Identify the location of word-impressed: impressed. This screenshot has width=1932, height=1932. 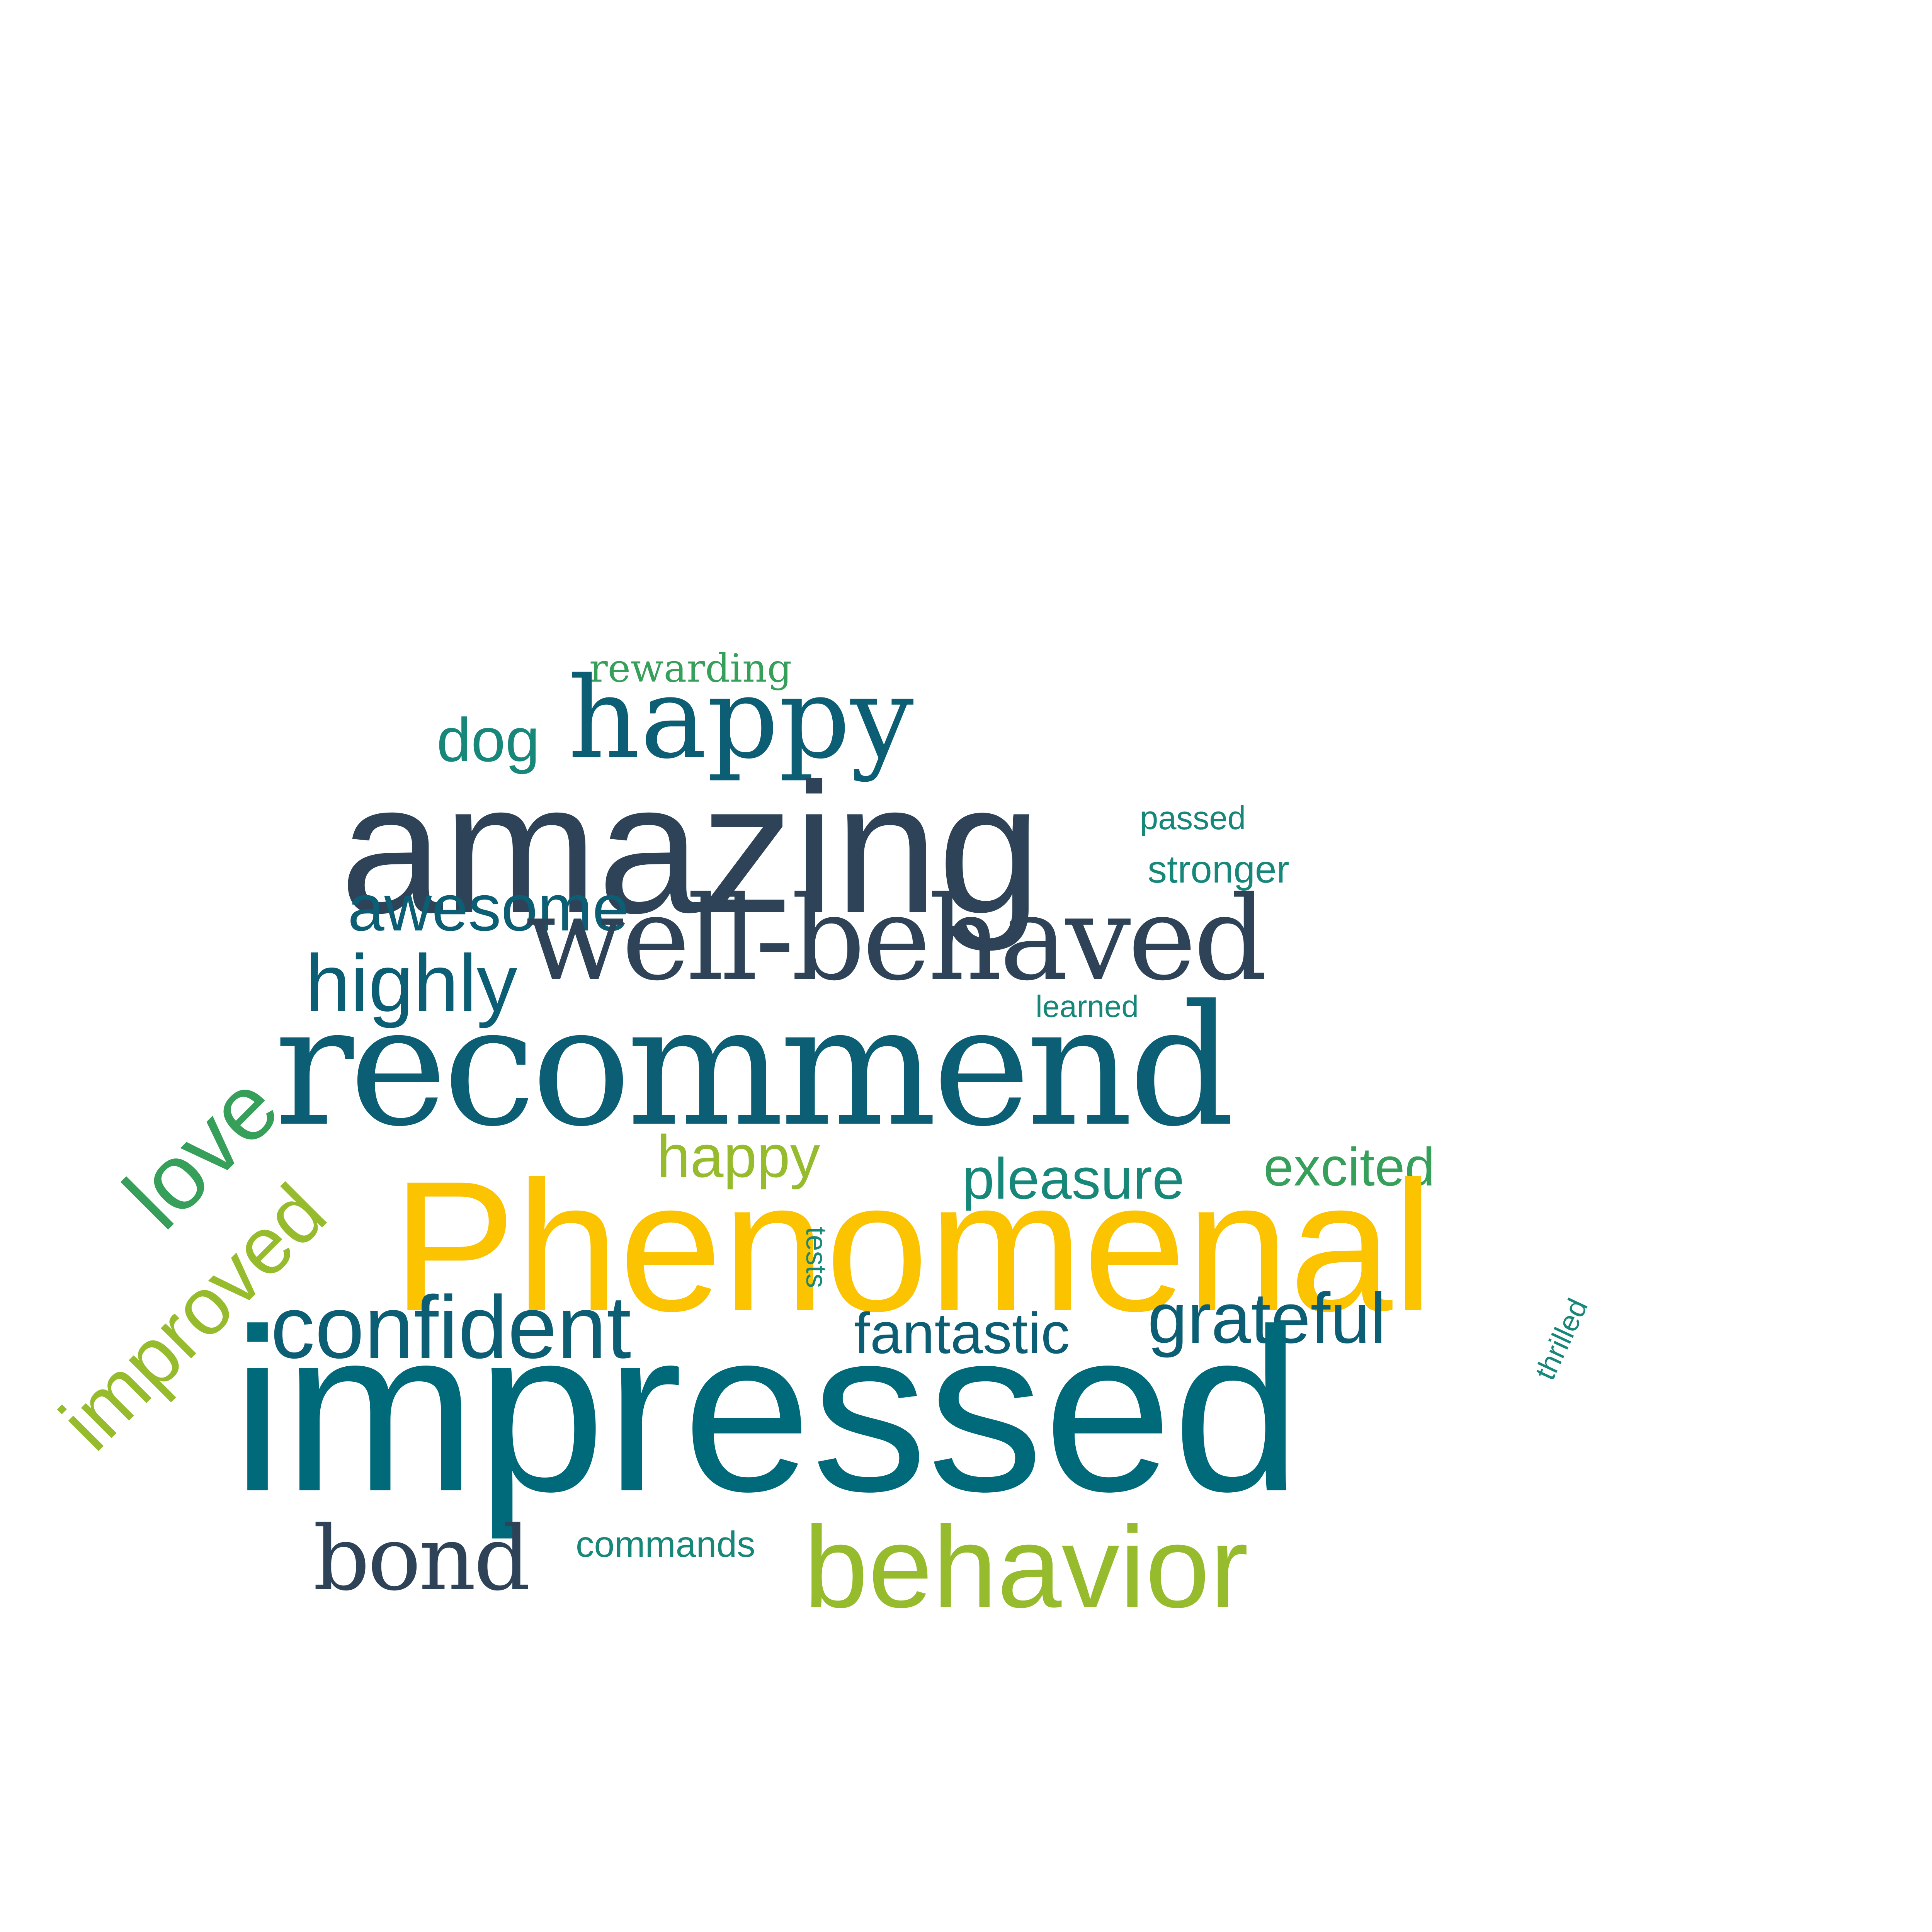
(766, 1411).